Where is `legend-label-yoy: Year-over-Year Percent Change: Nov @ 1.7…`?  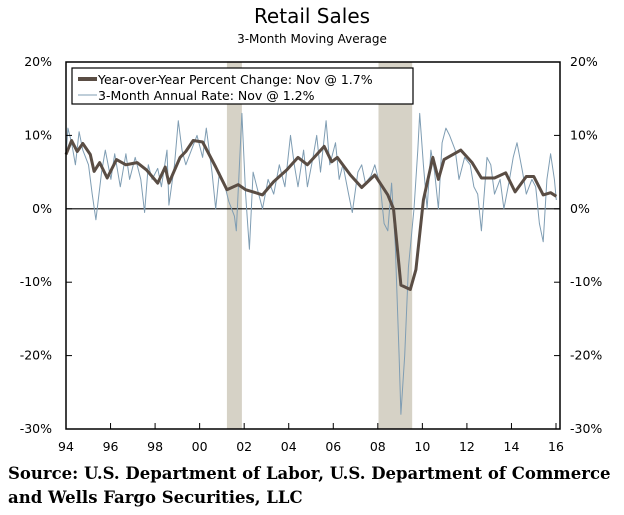 legend-label-yoy: Year-over-Year Percent Change: Nov @ 1.7… is located at coordinates (235, 79).